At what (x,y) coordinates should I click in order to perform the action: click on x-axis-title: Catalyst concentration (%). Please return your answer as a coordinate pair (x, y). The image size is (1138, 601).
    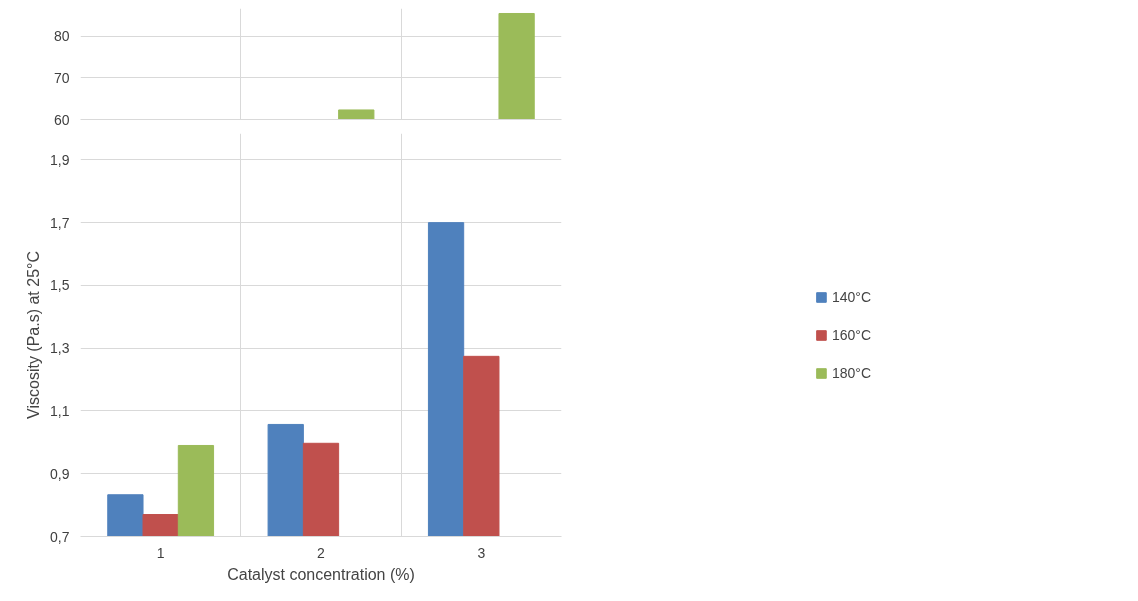
    Looking at the image, I should click on (321, 574).